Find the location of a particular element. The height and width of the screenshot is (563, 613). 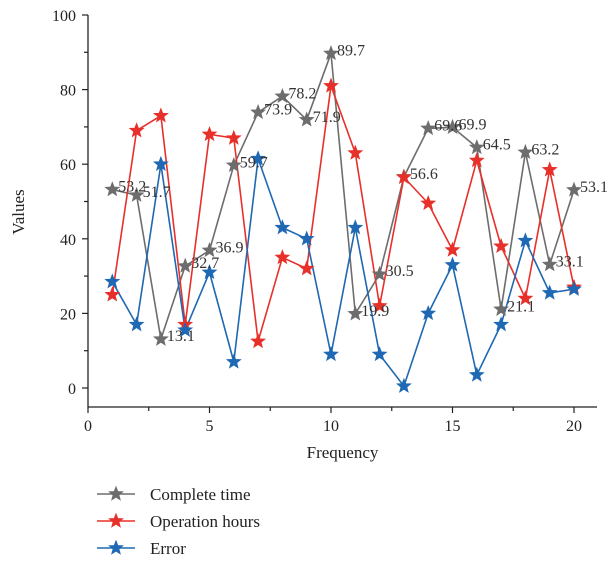

data-label: 32.7 is located at coordinates (205, 263).